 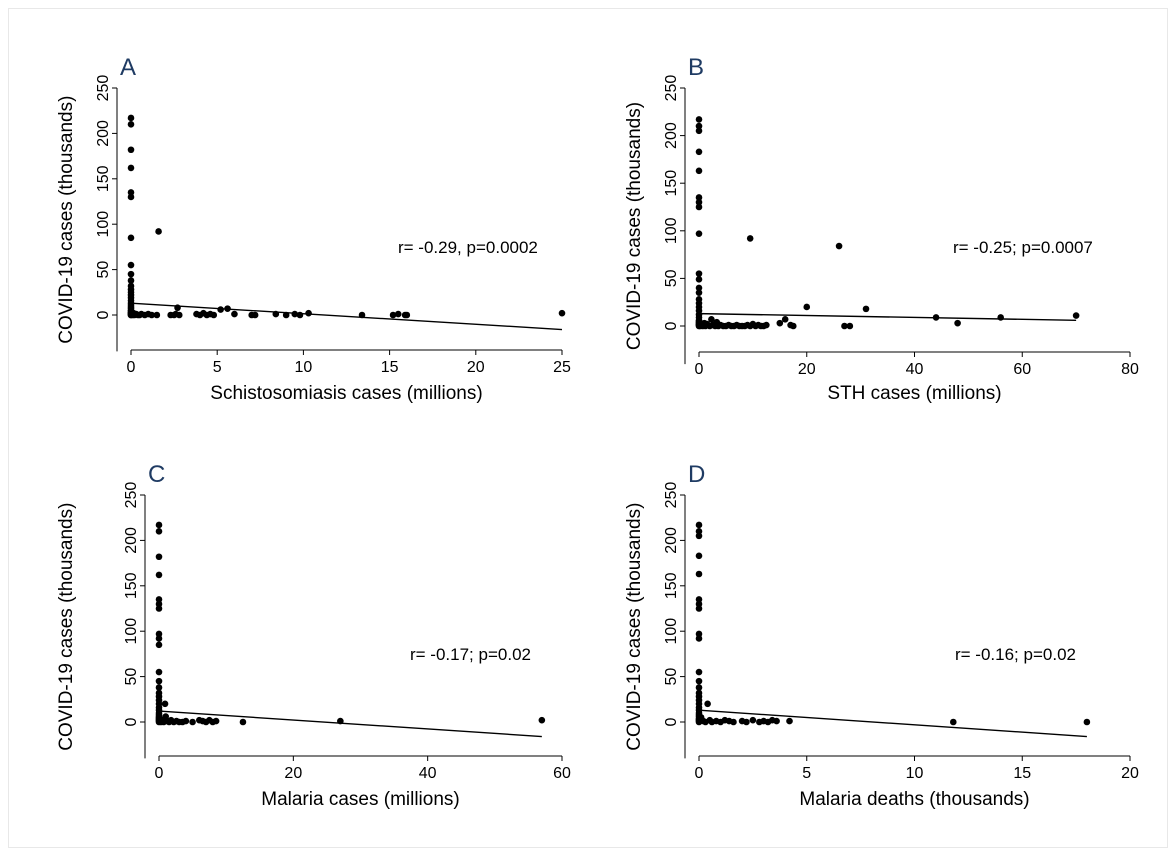 I want to click on x-tick-label-d-4: 20, so click(x=1130, y=773).